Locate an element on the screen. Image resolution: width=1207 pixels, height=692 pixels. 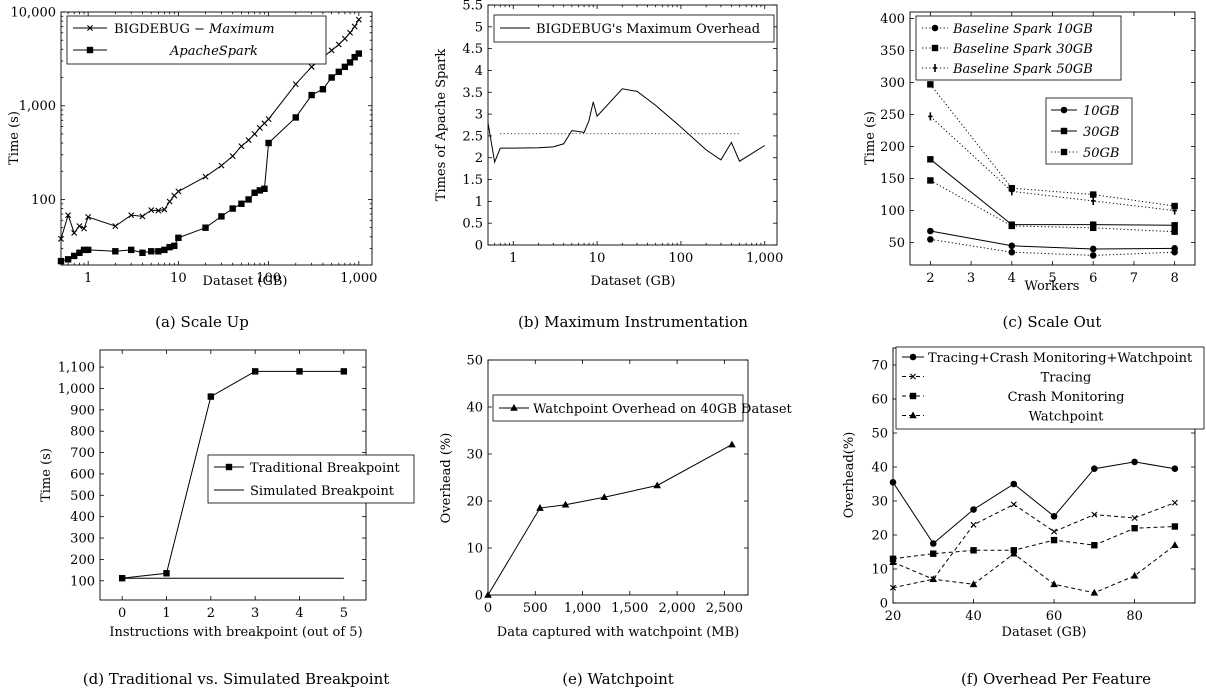
x-tick-label: 1,000 is located at coordinates (764, 258).